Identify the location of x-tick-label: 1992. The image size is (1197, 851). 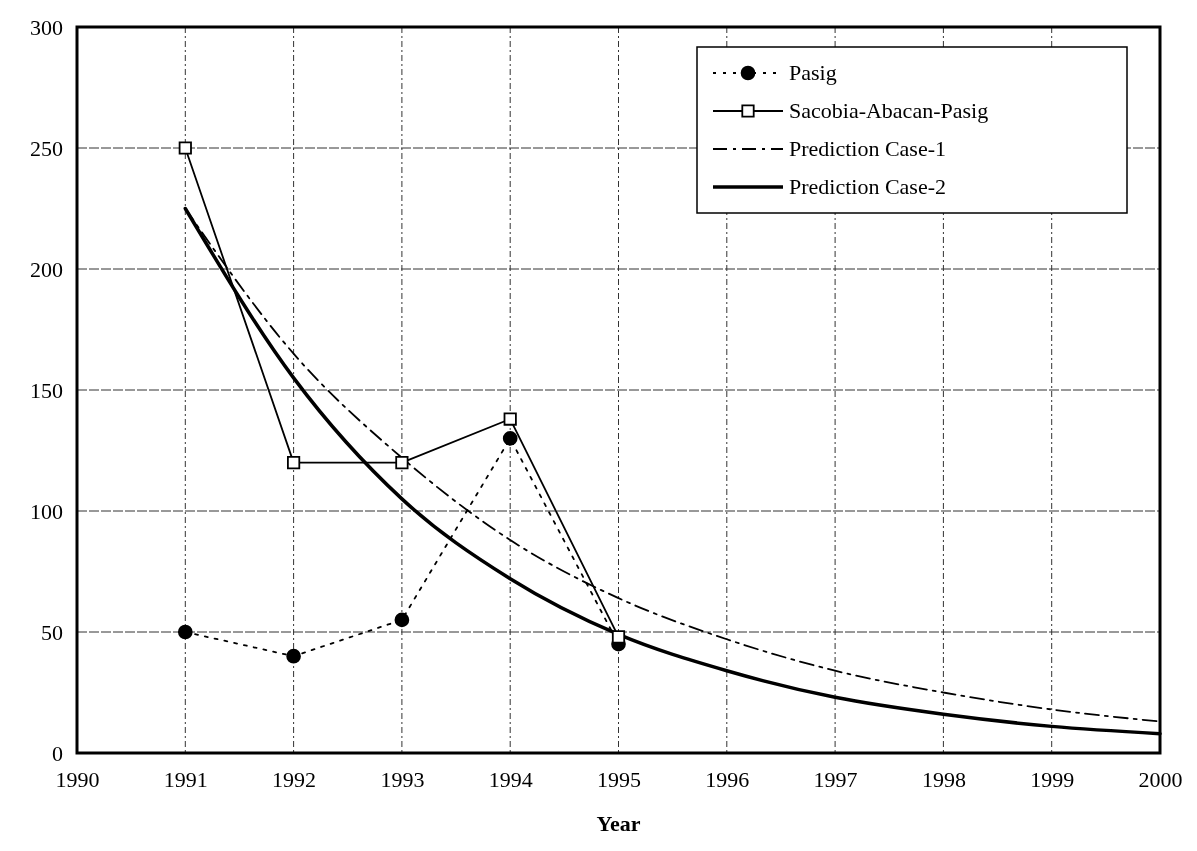
(294, 779).